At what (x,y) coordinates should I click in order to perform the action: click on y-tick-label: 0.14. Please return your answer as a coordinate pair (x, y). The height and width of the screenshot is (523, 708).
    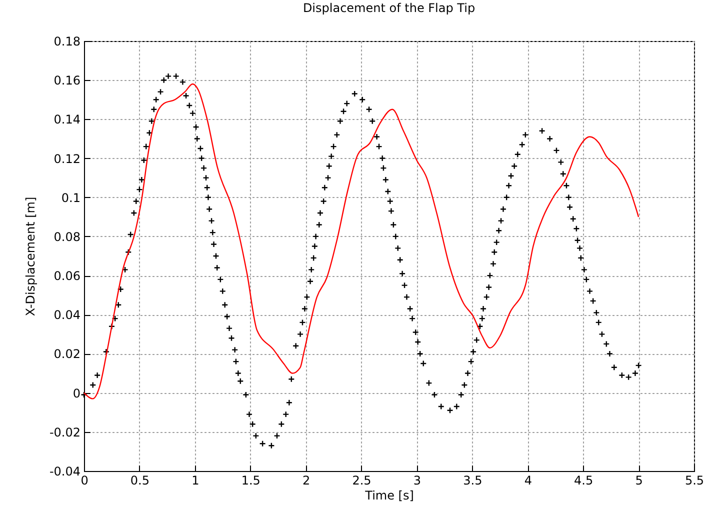
    Looking at the image, I should click on (67, 119).